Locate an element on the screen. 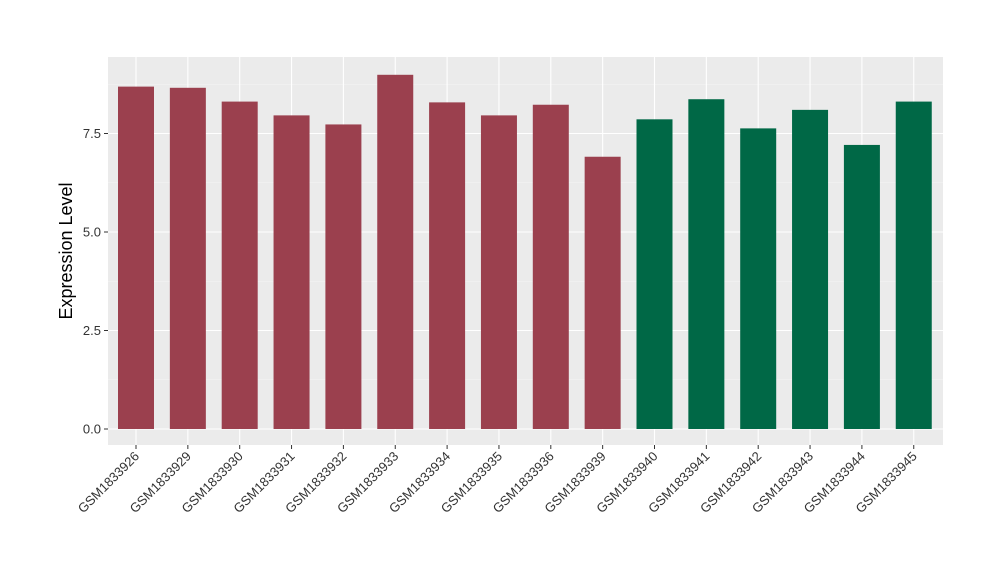 The image size is (1000, 580). bar-GSM1833945 is located at coordinates (913, 265).